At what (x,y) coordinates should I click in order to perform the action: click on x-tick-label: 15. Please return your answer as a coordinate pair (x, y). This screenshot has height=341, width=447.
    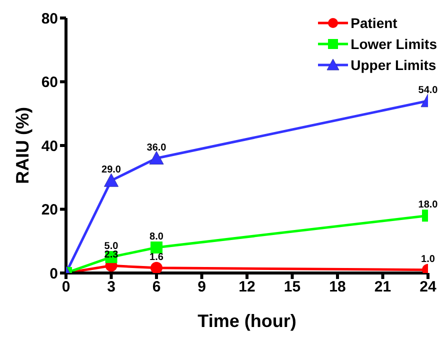
    Looking at the image, I should click on (292, 287).